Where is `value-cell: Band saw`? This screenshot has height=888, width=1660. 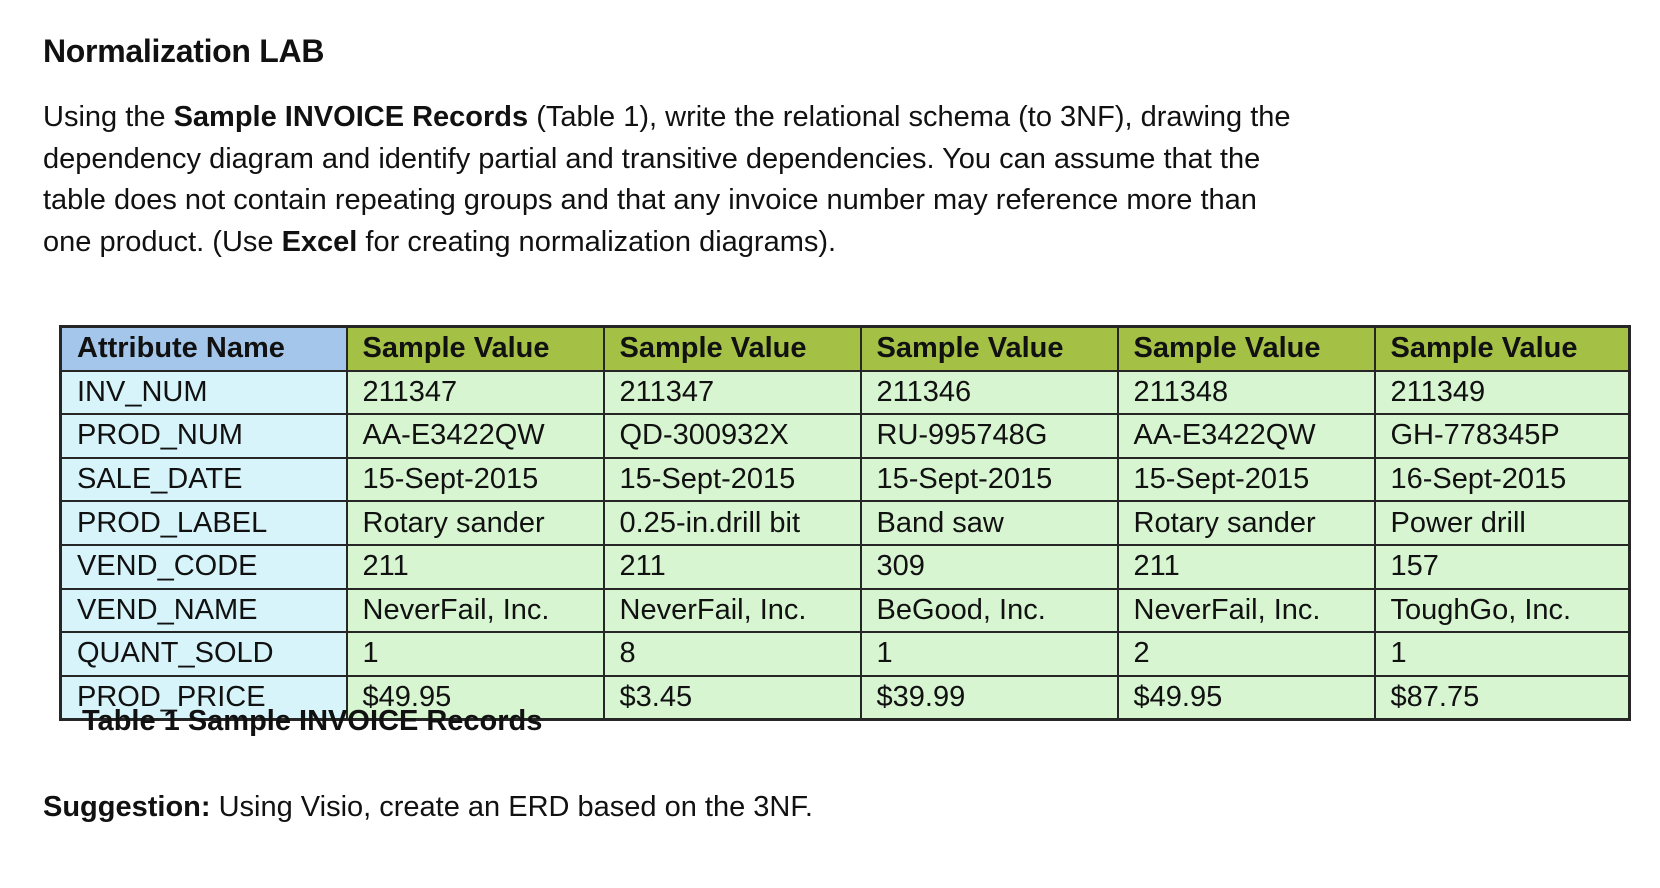 value-cell: Band saw is located at coordinates (989, 523).